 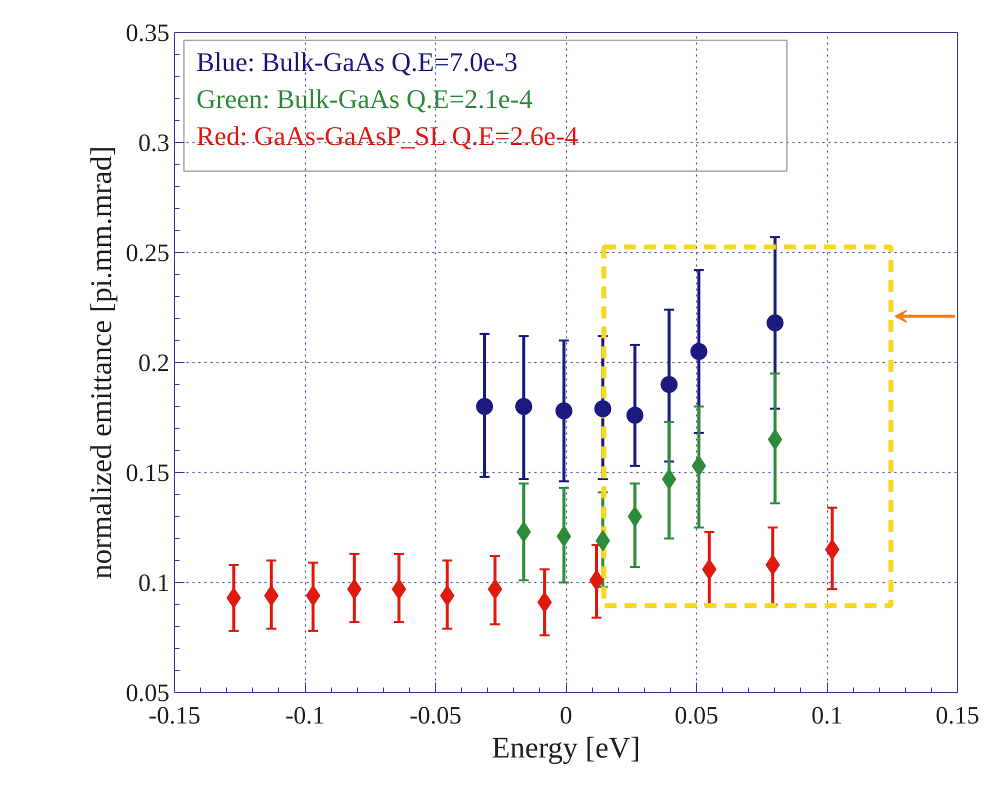 I want to click on x-tick-label: 0.05, so click(x=696, y=716).